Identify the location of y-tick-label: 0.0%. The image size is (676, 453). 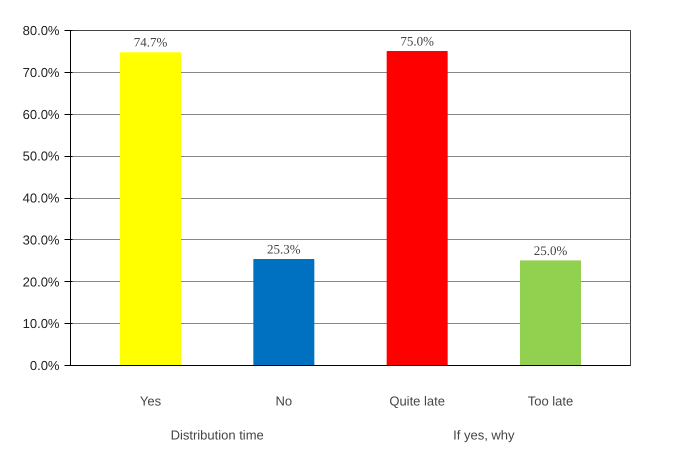
(45, 365).